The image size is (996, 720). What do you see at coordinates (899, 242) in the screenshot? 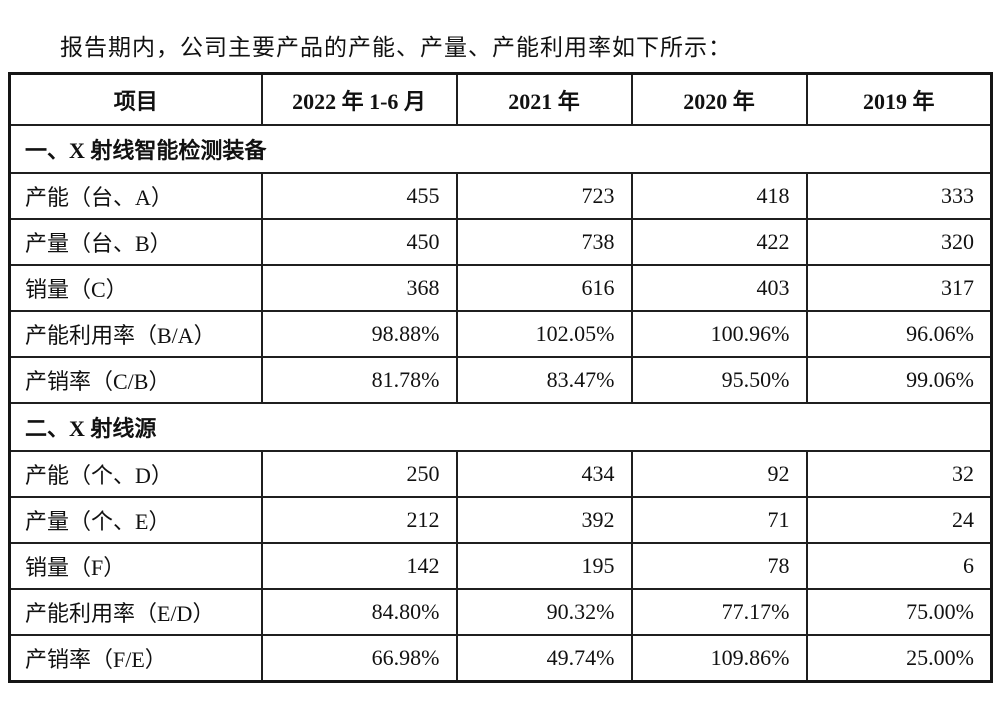
I see `row-value: 320` at bounding box center [899, 242].